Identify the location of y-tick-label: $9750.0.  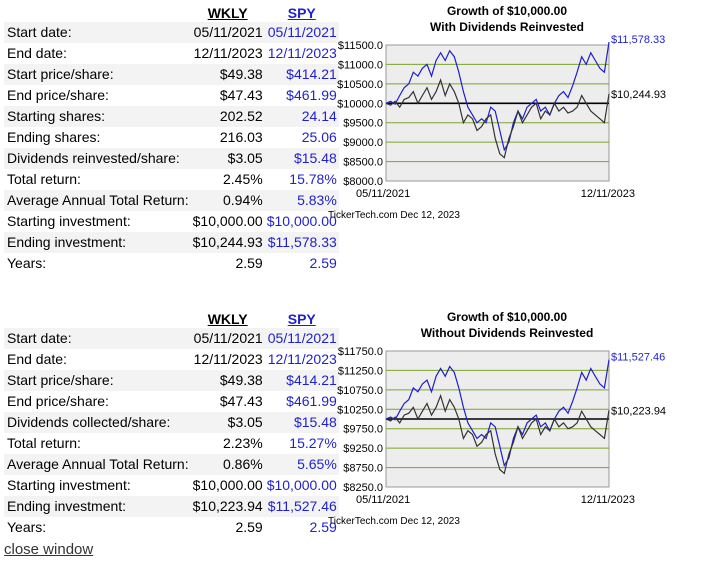
(363, 430).